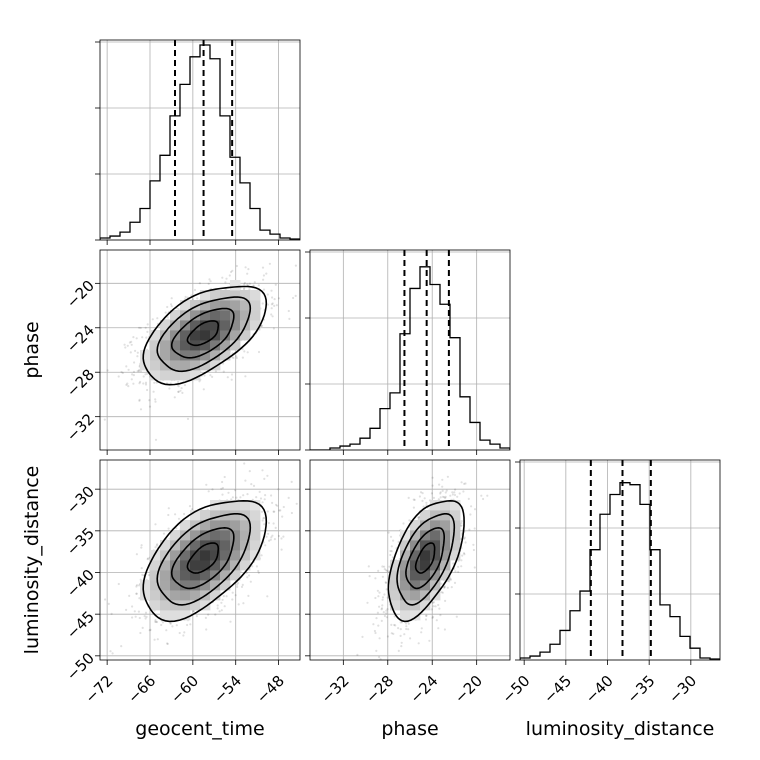  I want to click on x-tick-label-luminosity_distance: −50, so click(515, 689).